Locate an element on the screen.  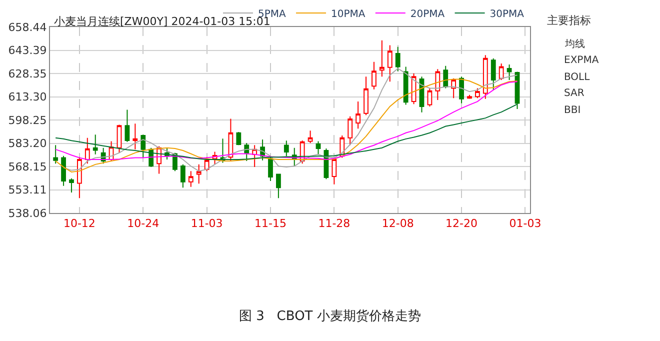
y-tick-label: 613.30 is located at coordinates (27, 97).